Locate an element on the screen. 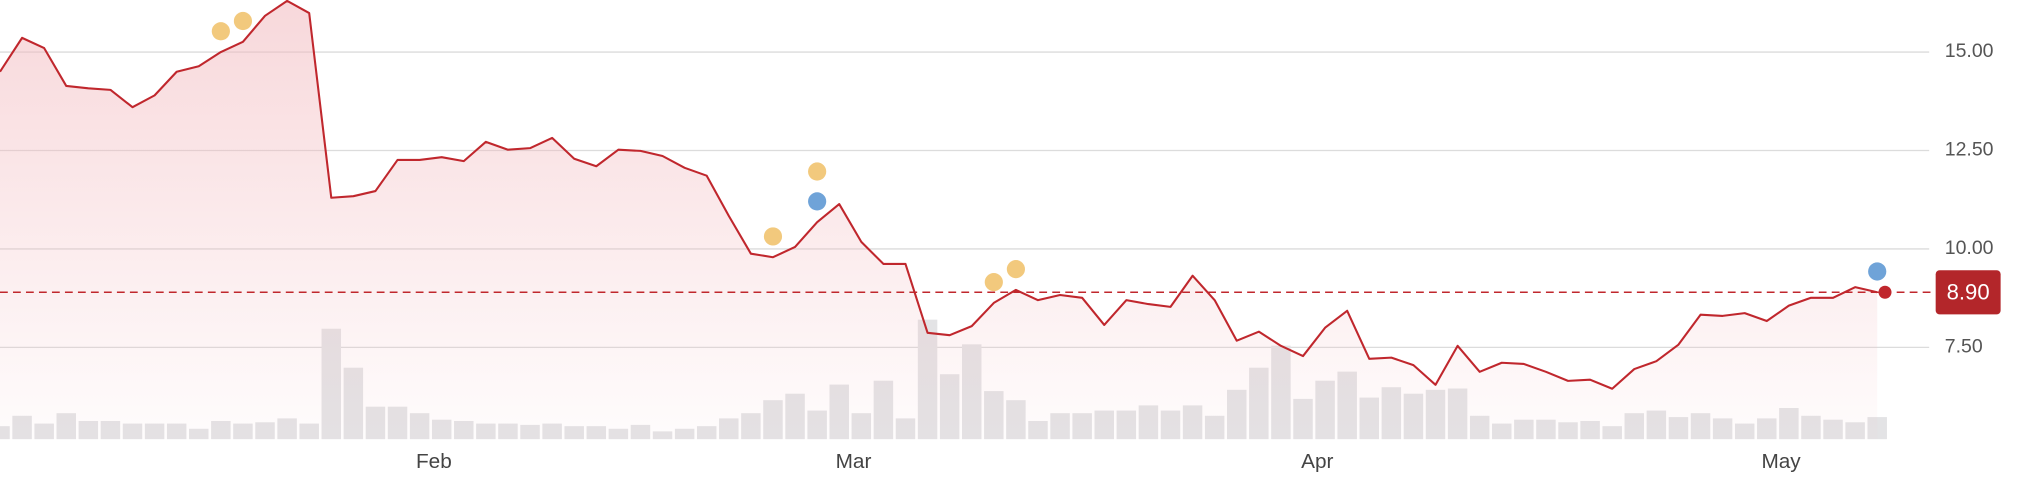 The image size is (2037, 486). y-tick-label: 15.00 is located at coordinates (1969, 51).